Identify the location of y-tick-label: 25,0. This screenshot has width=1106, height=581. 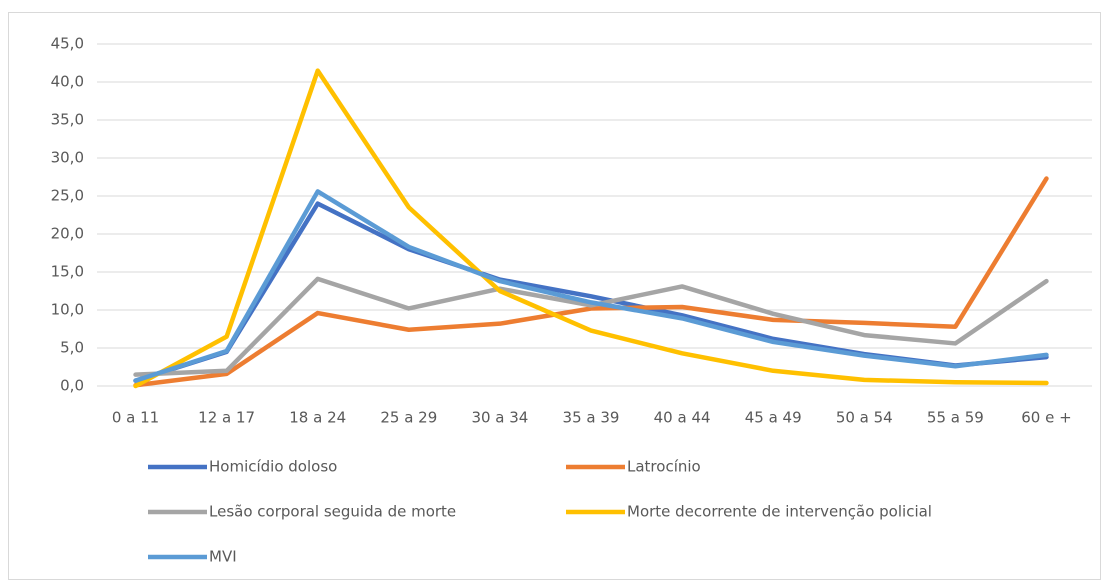
(67, 196).